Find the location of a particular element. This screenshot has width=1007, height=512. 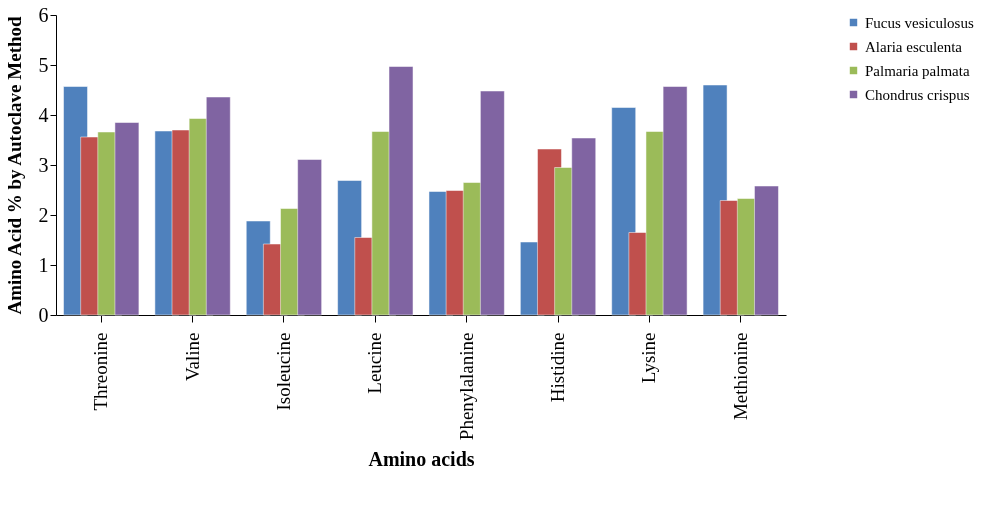

x-tick-label: Isoleucine is located at coordinates (283, 371).